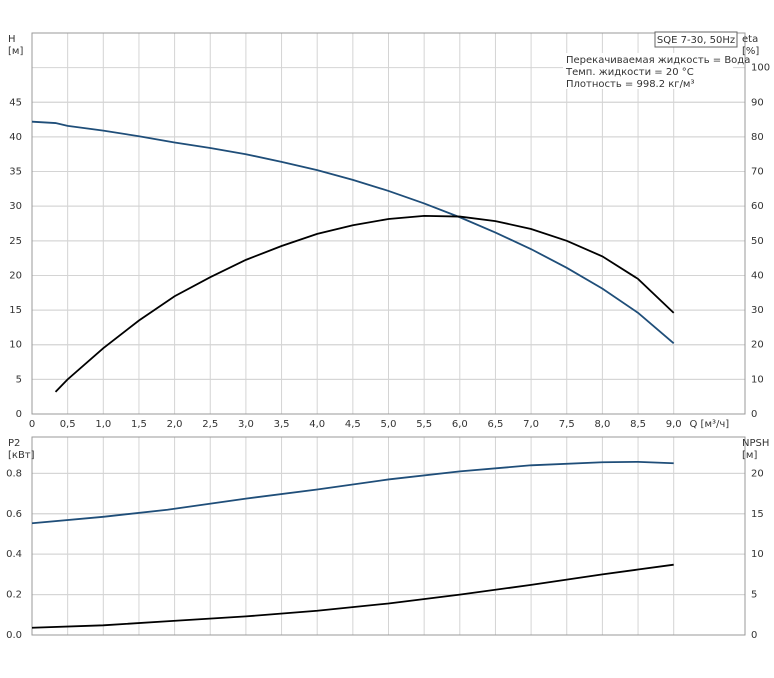 The height and width of the screenshot is (678, 774). I want to click on y-axis-label: P2, so click(14, 443).